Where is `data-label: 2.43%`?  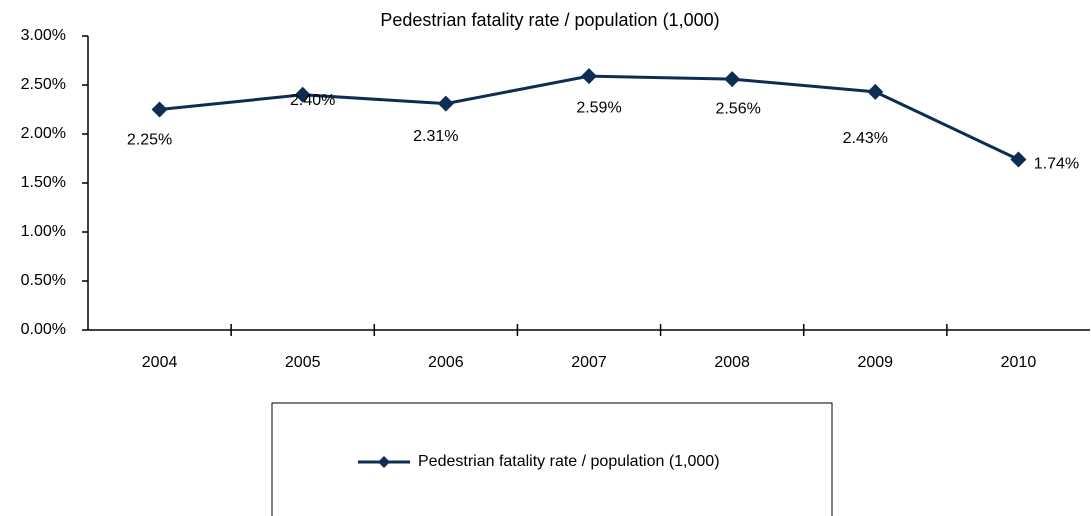
data-label: 2.43% is located at coordinates (865, 138).